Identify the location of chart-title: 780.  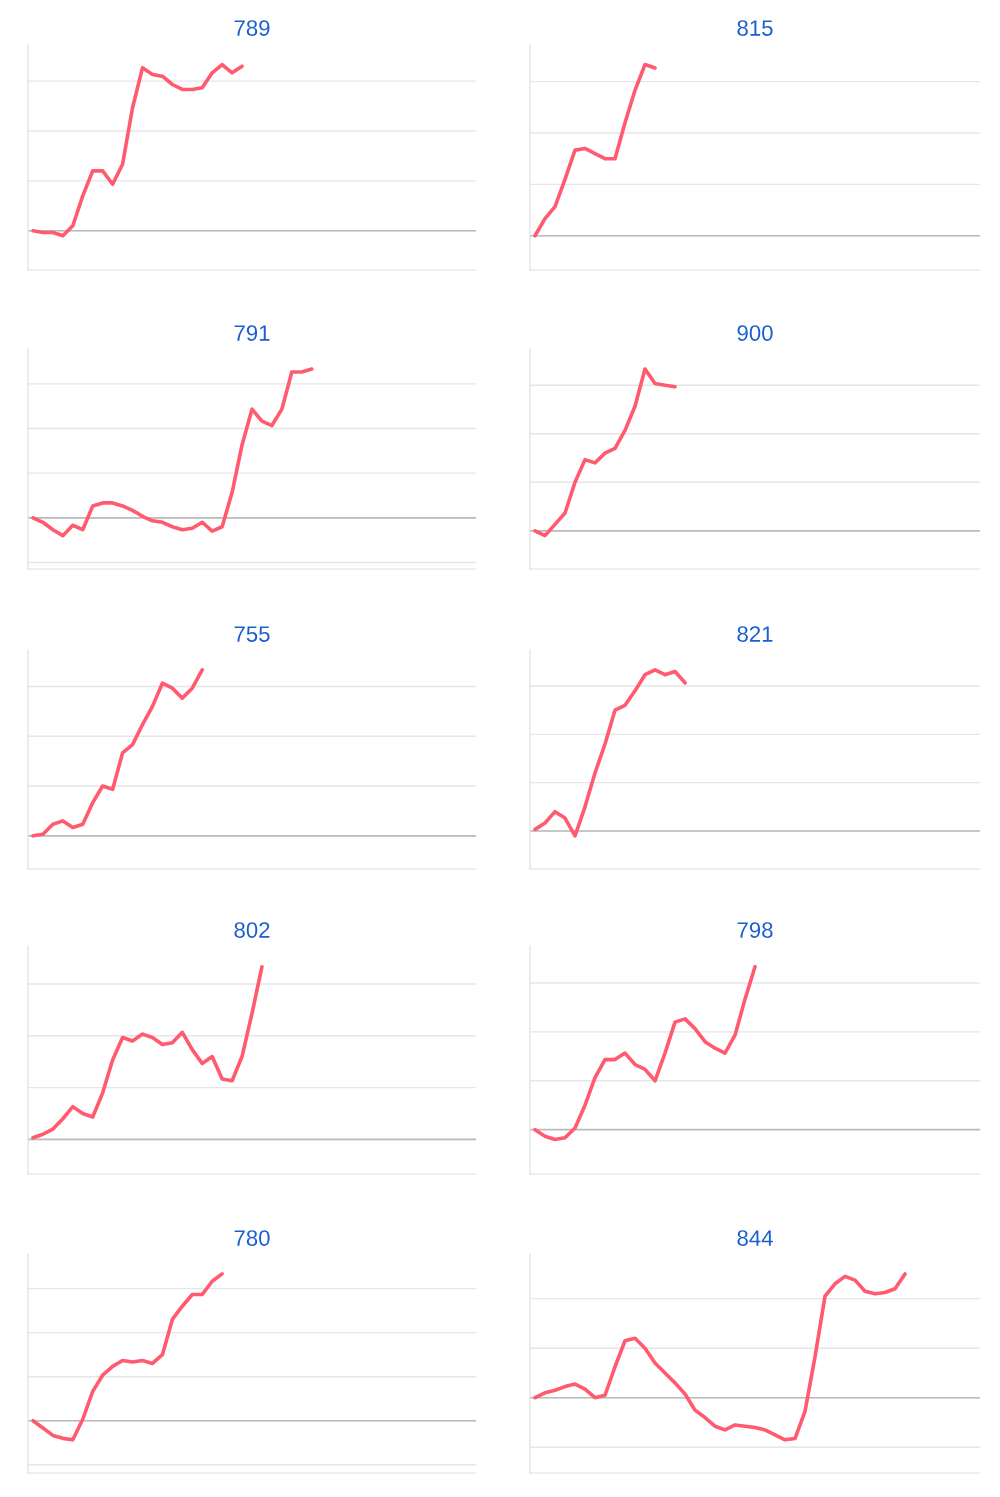
(252, 1238).